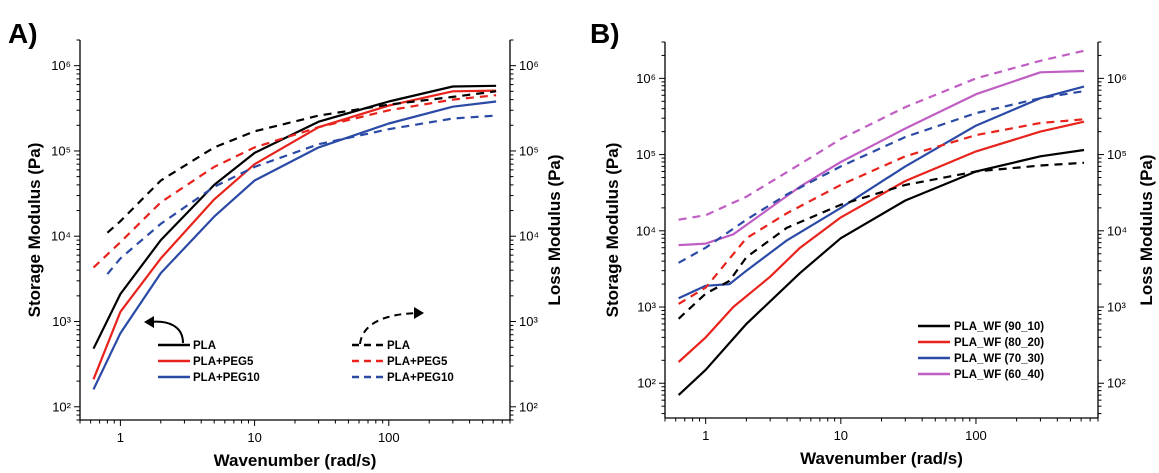 This screenshot has height=473, width=1159. What do you see at coordinates (204, 346) in the screenshot?
I see `legend-label-storage: PLA` at bounding box center [204, 346].